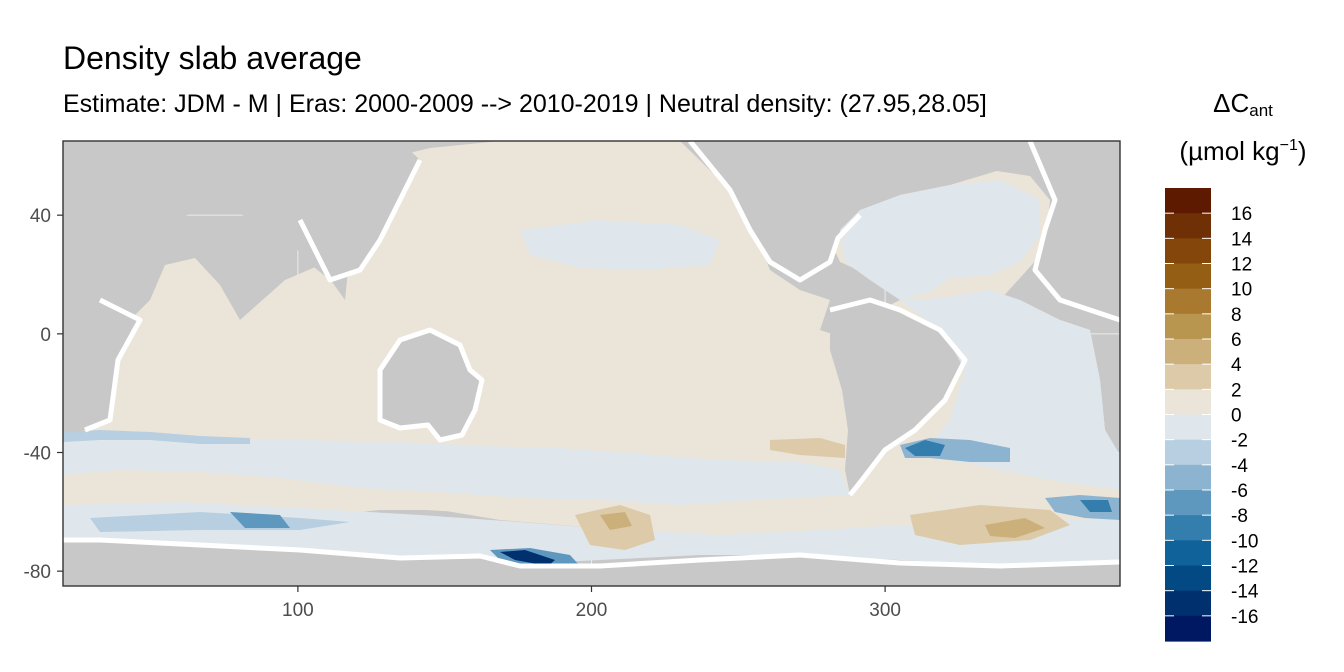 This screenshot has width=1344, height=672. Describe the element at coordinates (616, 521) in the screenshot. I see `ocean-region-south-pacific-tan-core` at that location.